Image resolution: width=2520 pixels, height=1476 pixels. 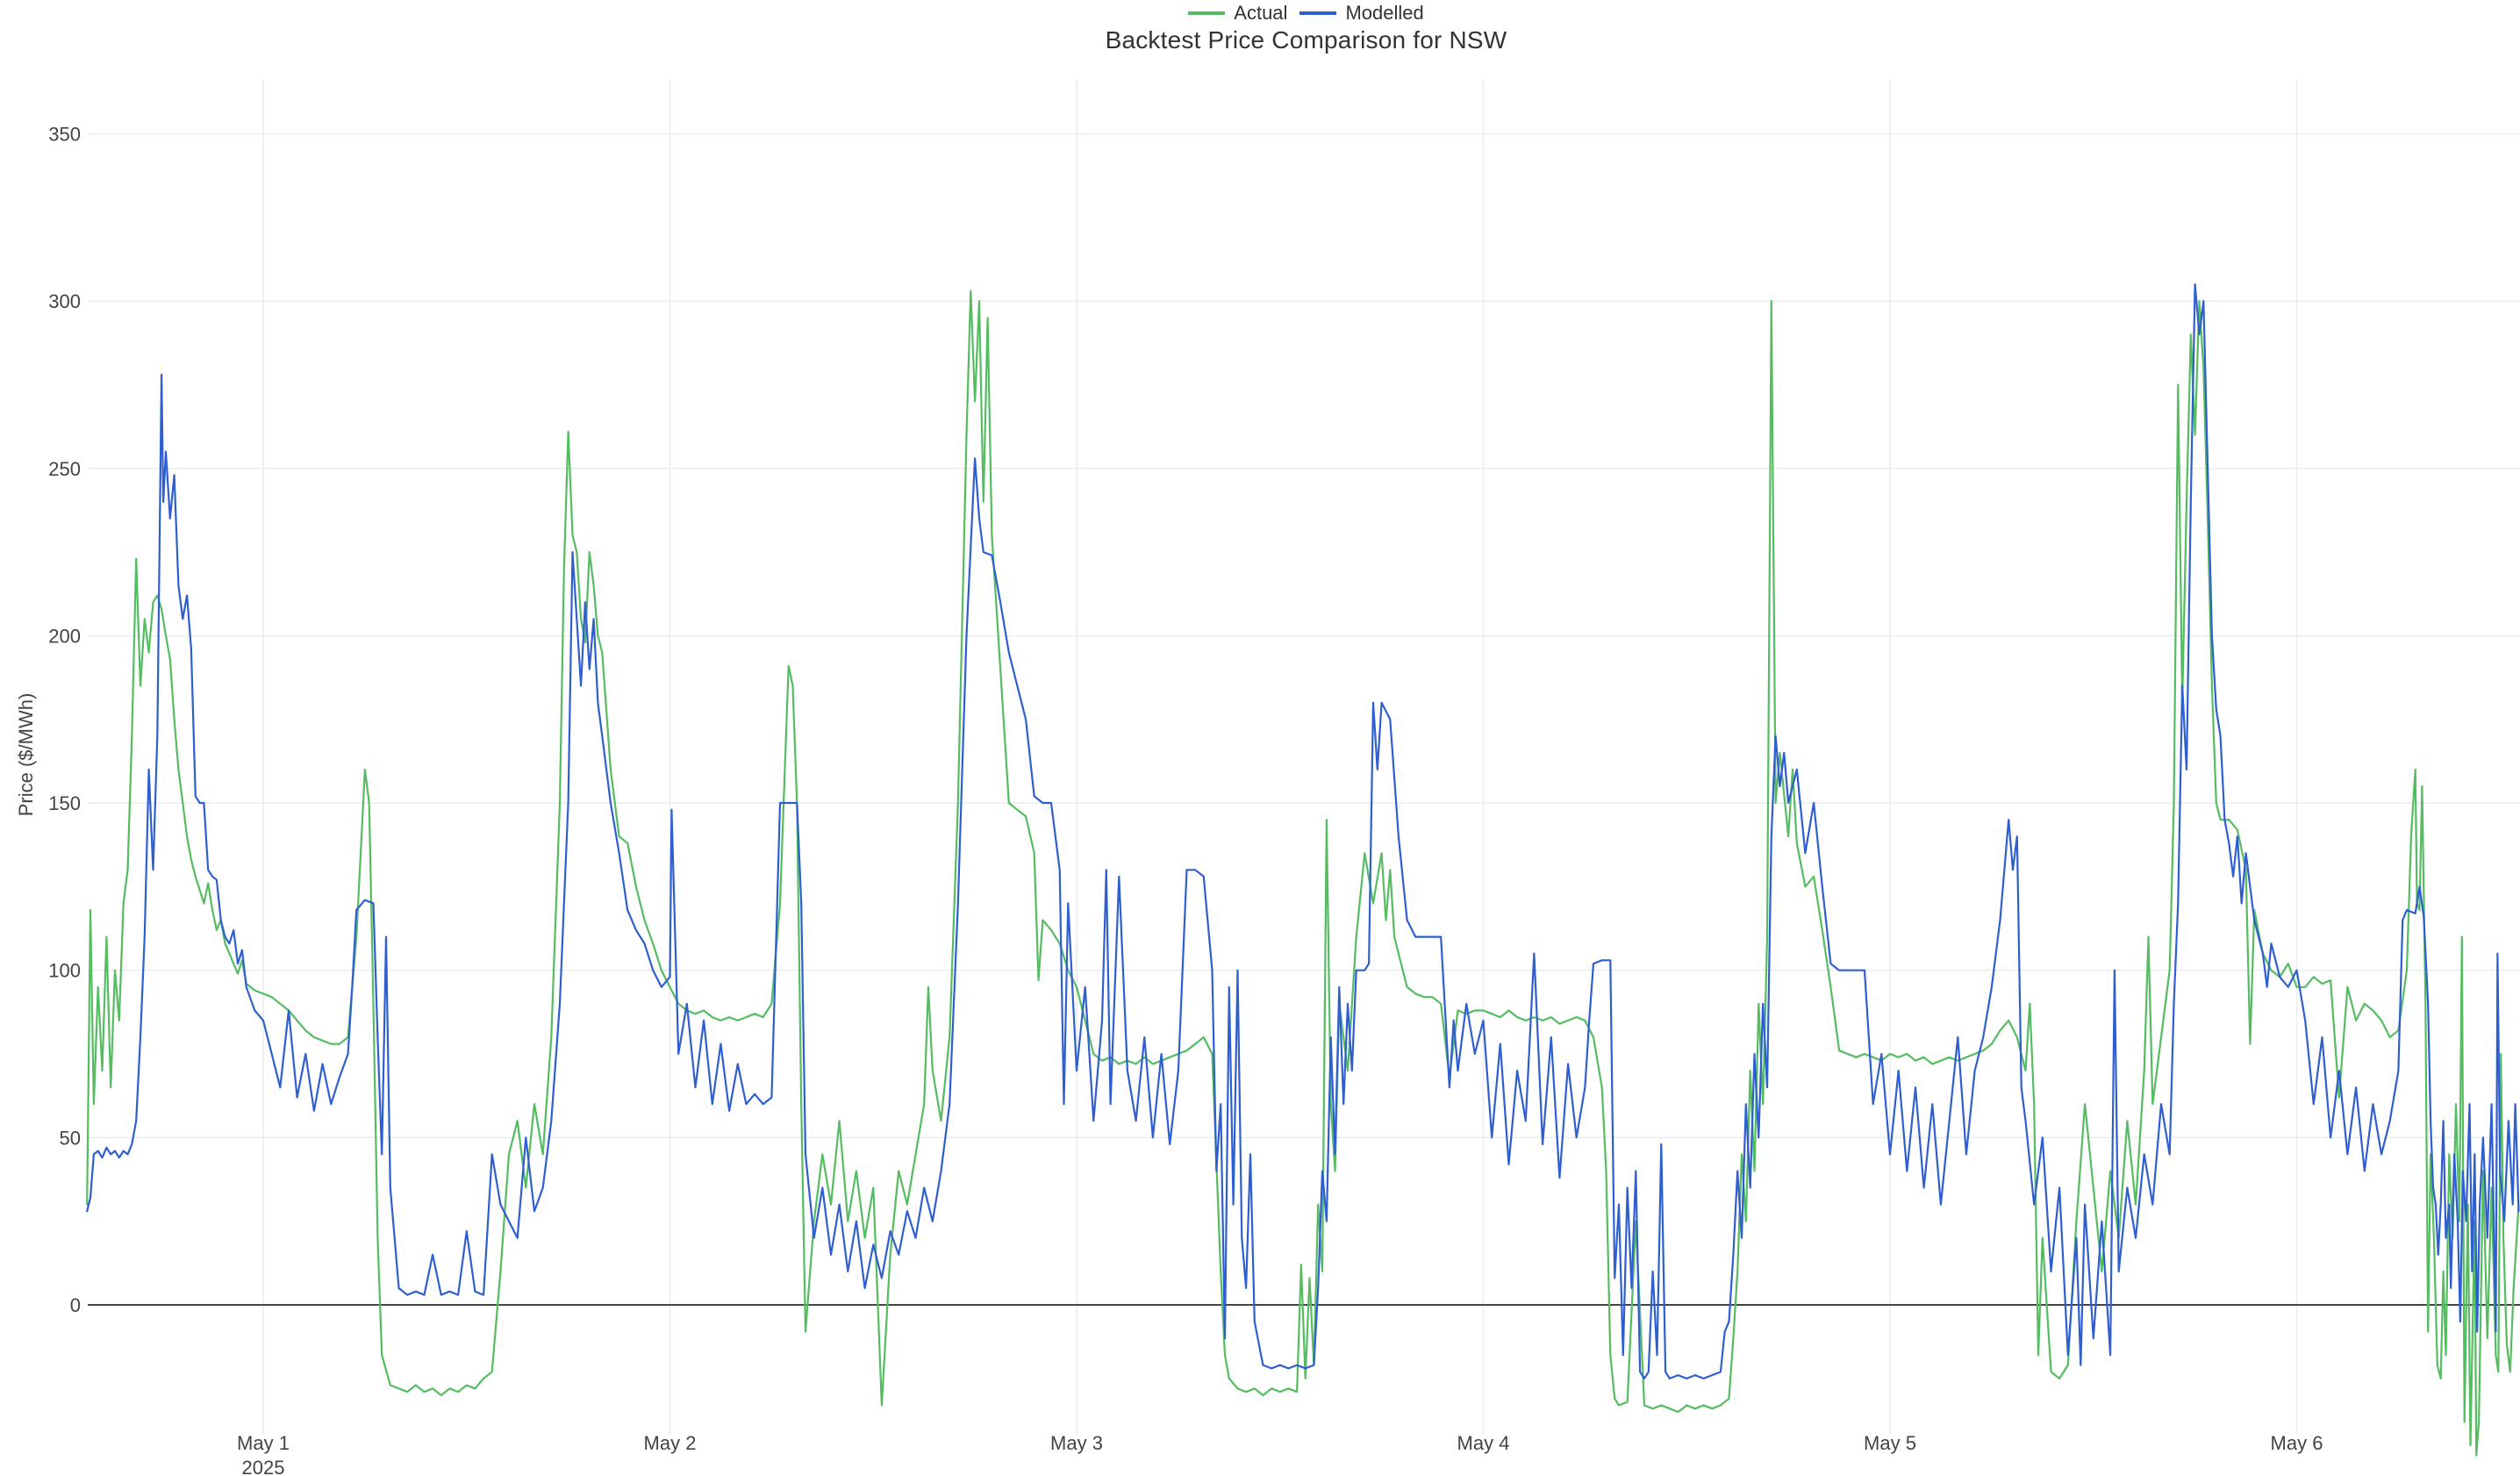 What do you see at coordinates (263, 1466) in the screenshot?
I see `x-tick-sublabel: 2025` at bounding box center [263, 1466].